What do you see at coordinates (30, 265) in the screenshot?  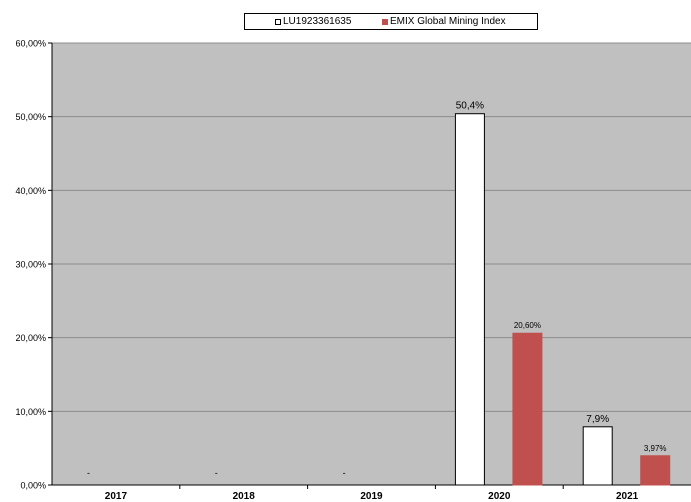 I see `y-tick-label: 30,00%` at bounding box center [30, 265].